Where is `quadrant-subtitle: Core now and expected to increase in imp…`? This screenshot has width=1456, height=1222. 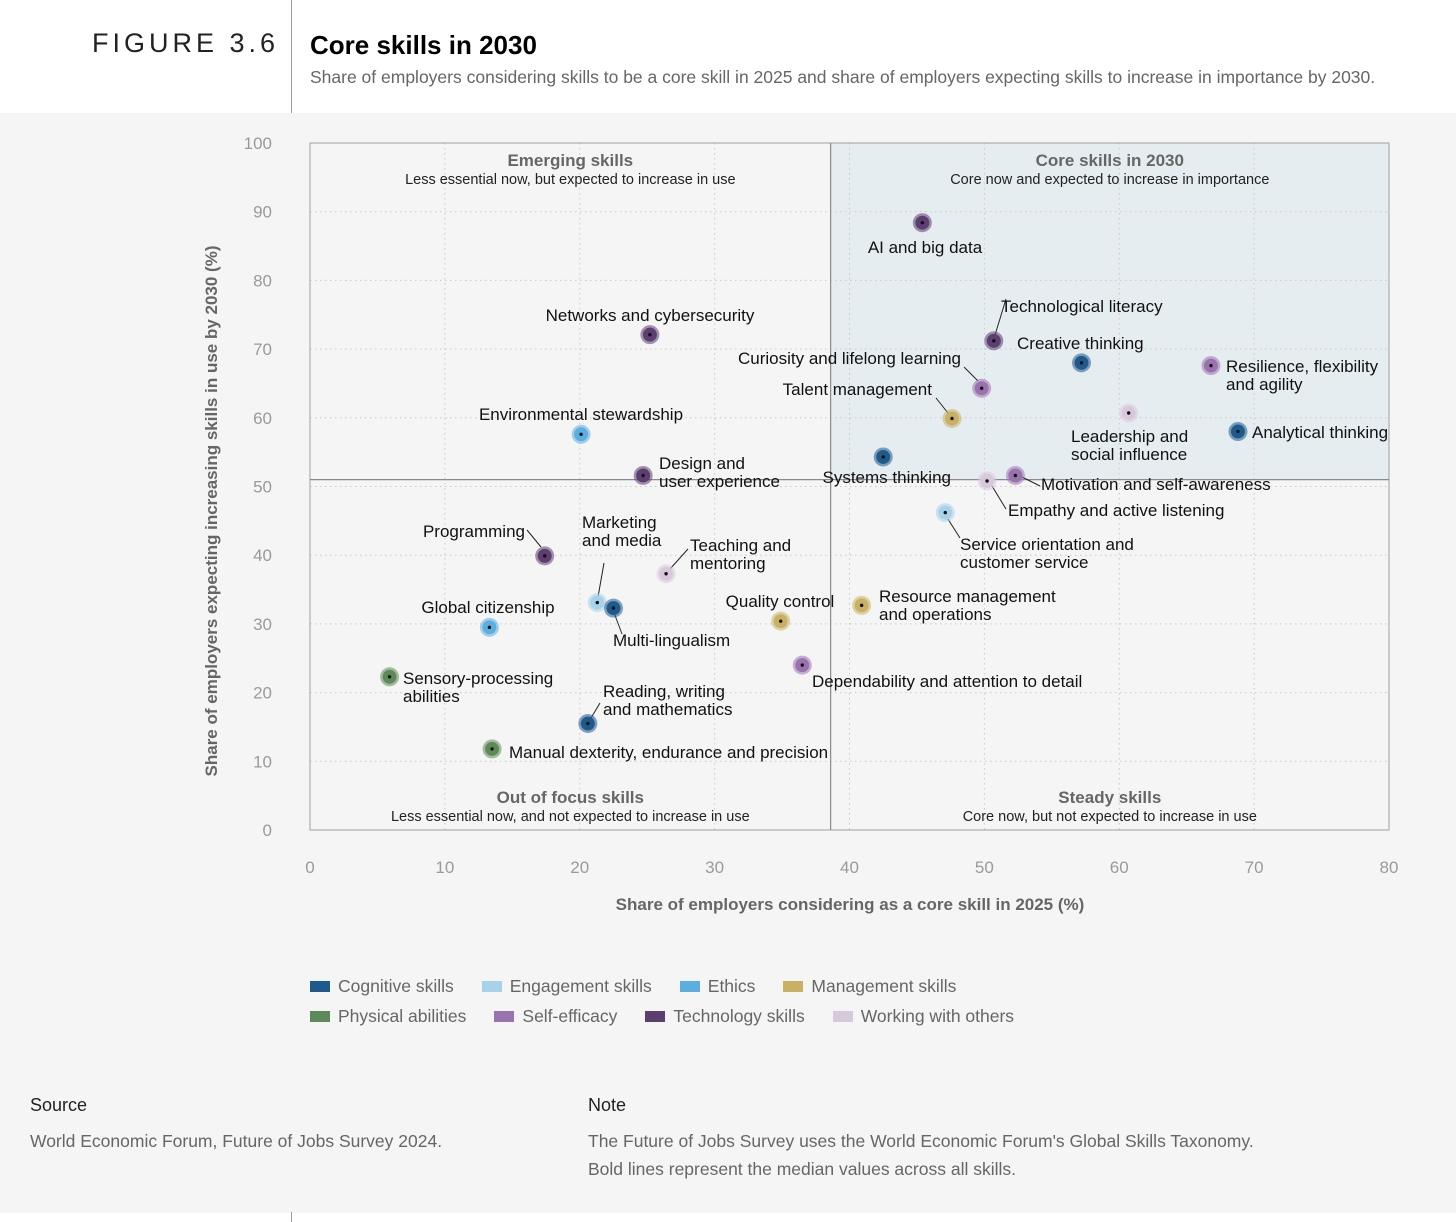 quadrant-subtitle: Core now and expected to increase in imp… is located at coordinates (1109, 180).